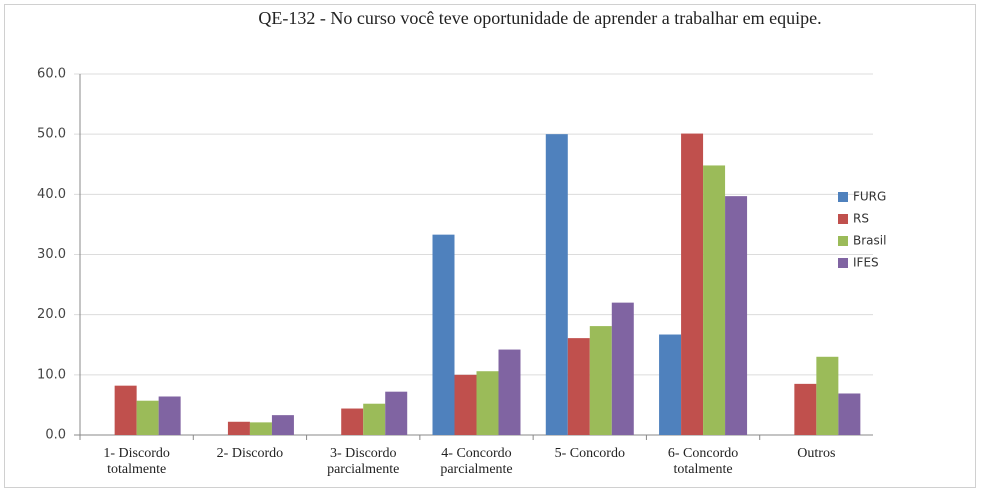  I want to click on legend-label: Brasil, so click(869, 241).